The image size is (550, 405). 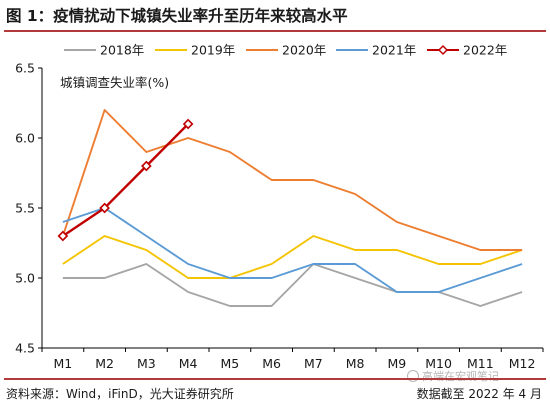 I want to click on legend-marker, so click(x=443, y=50).